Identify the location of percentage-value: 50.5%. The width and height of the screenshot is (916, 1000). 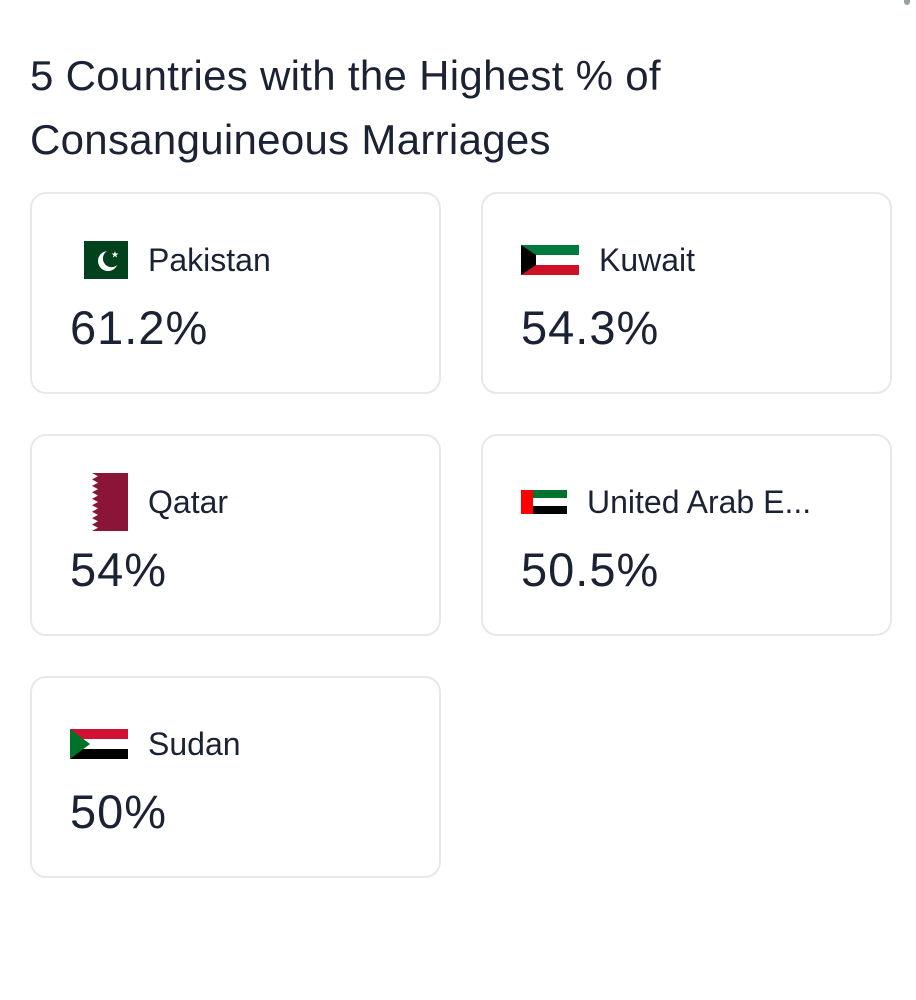
(590, 569).